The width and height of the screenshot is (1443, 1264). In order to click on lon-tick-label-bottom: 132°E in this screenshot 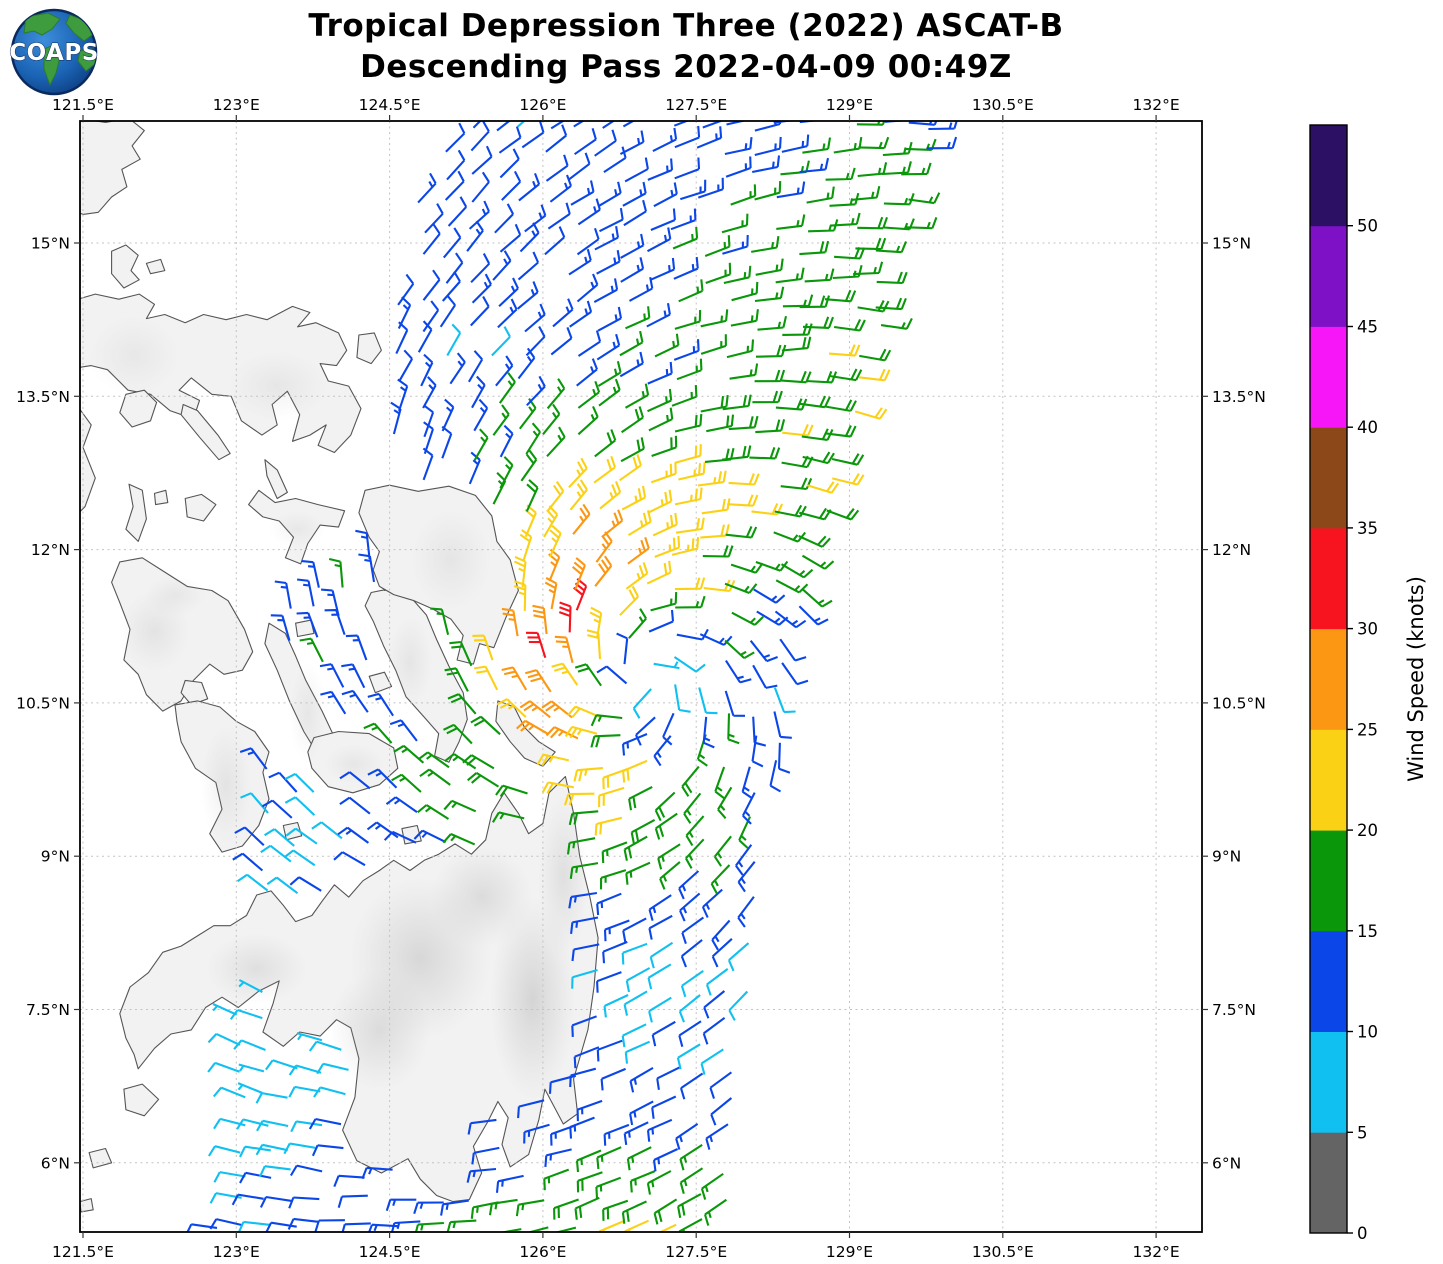, I will do `click(1156, 1252)`.